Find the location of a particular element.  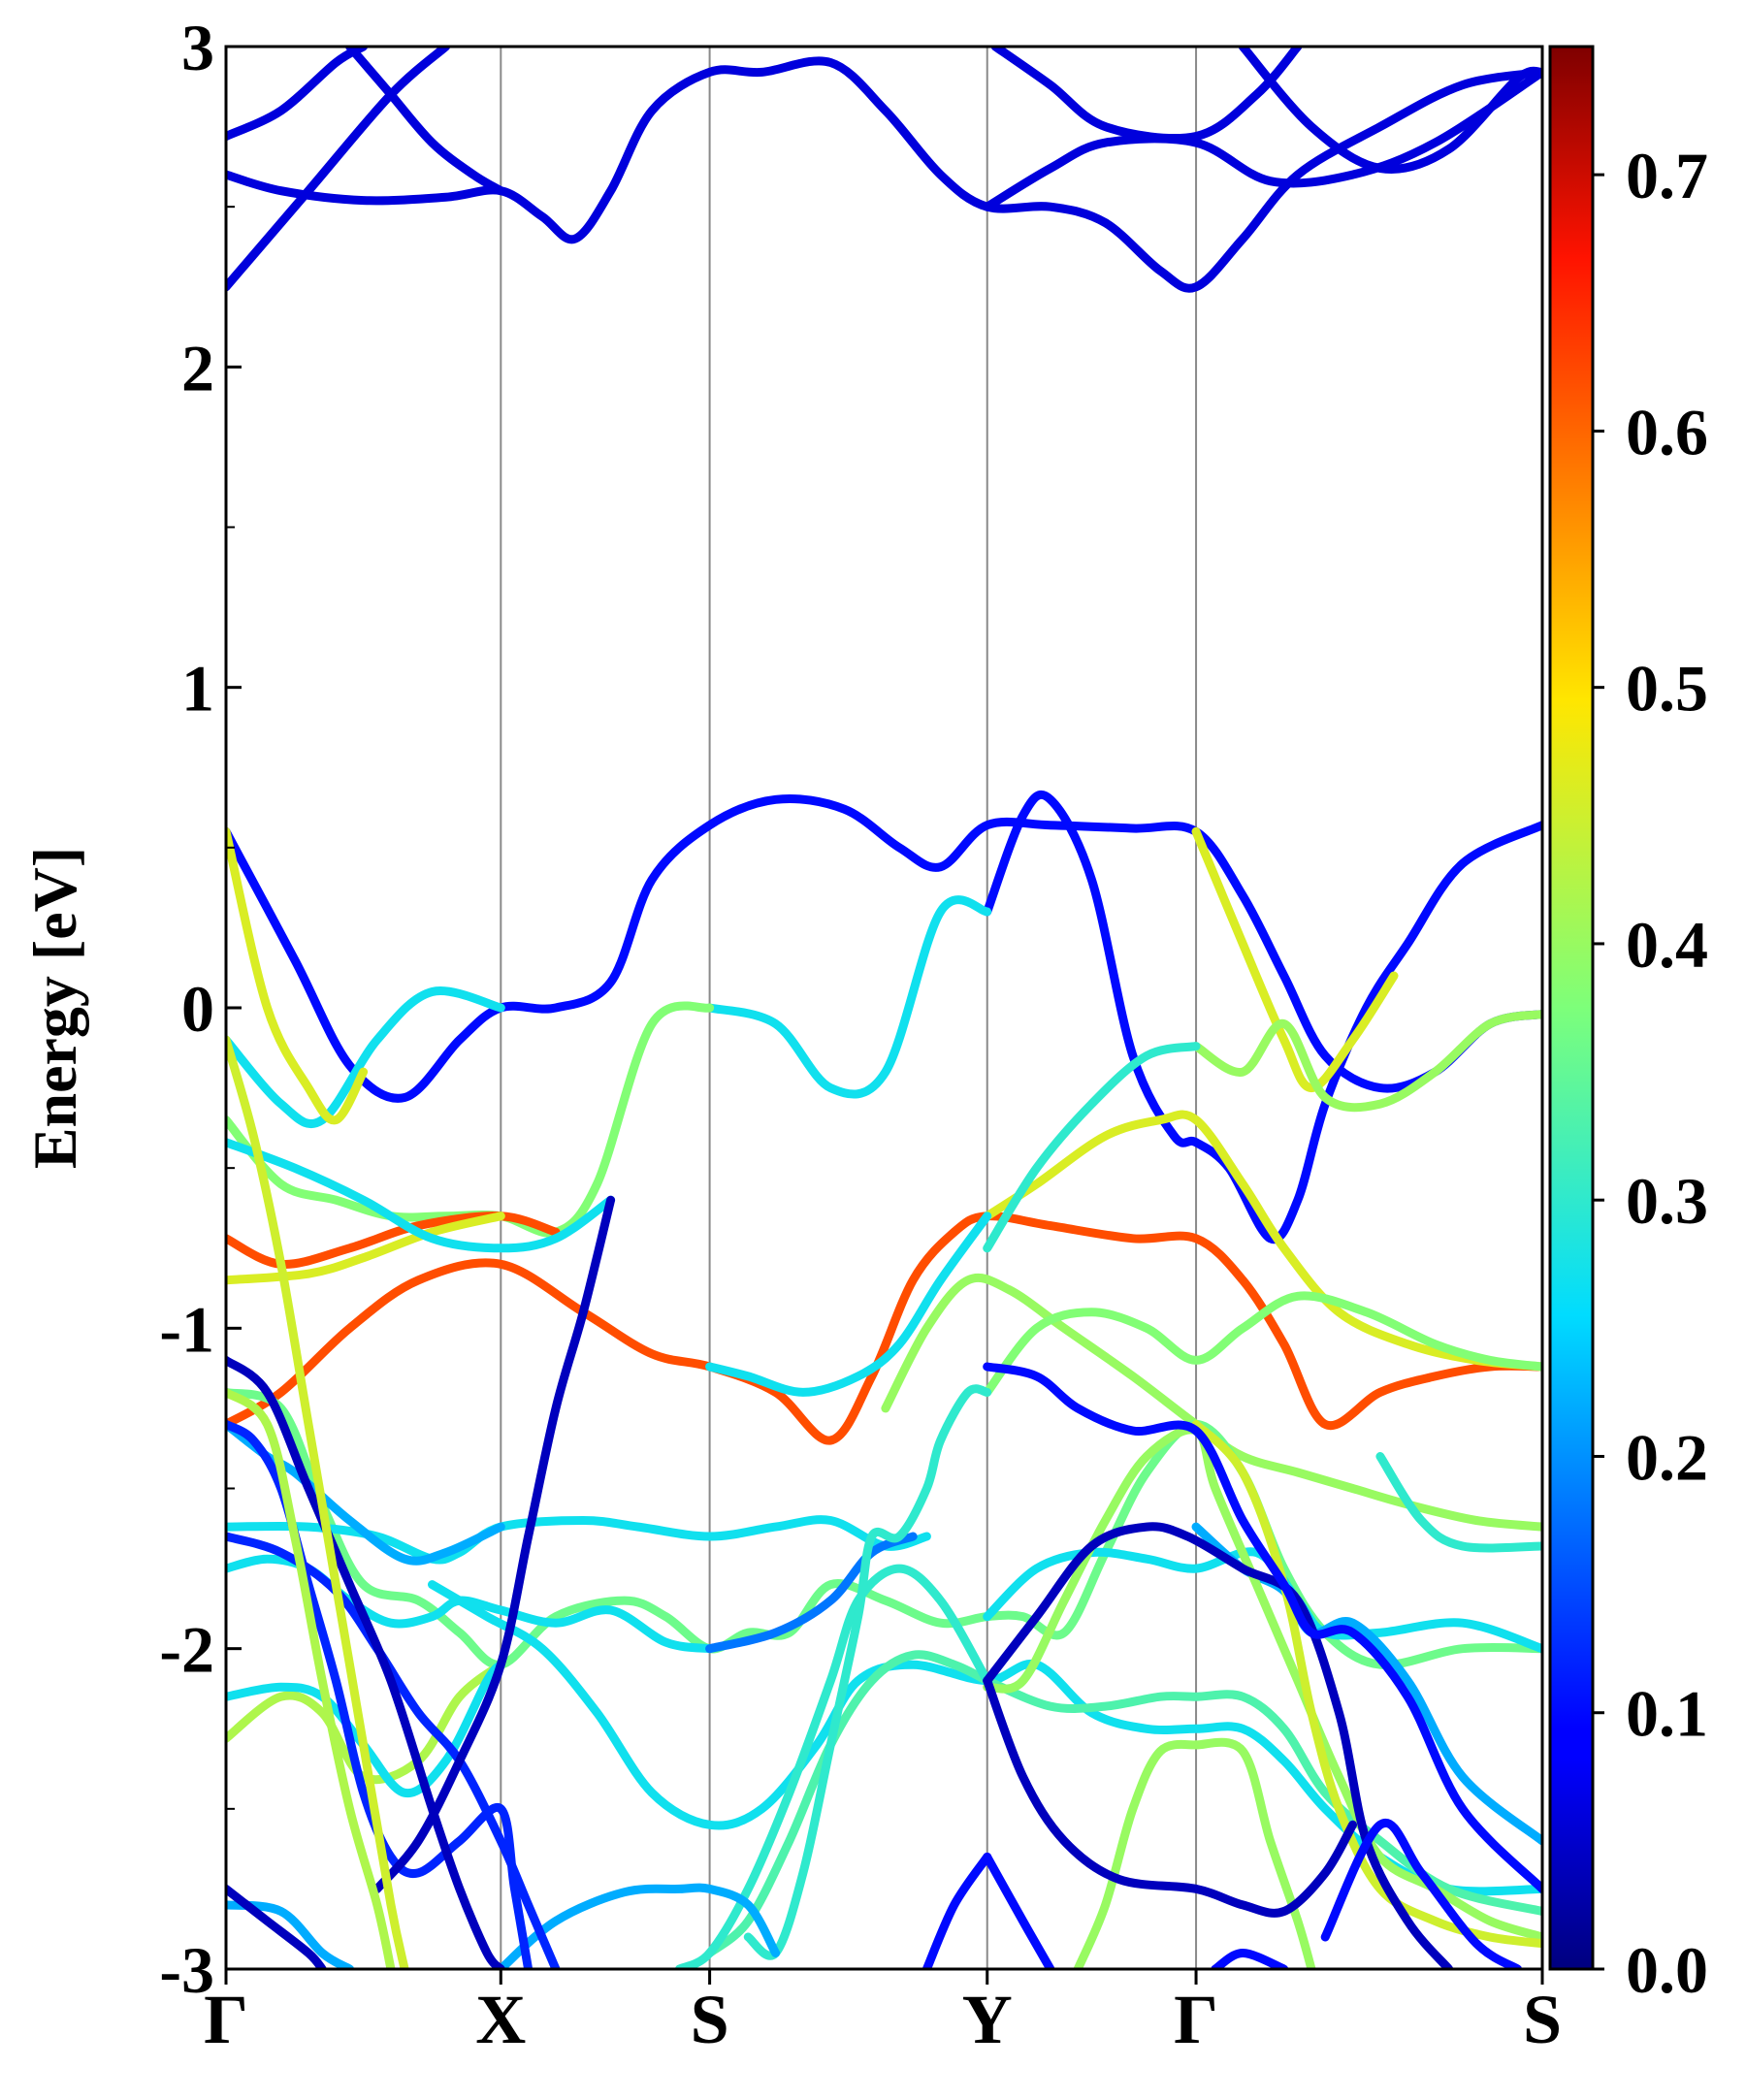

y-axis-ticks: 3 2 1 0 -1 -2 -3 is located at coordinates (200, 1009).